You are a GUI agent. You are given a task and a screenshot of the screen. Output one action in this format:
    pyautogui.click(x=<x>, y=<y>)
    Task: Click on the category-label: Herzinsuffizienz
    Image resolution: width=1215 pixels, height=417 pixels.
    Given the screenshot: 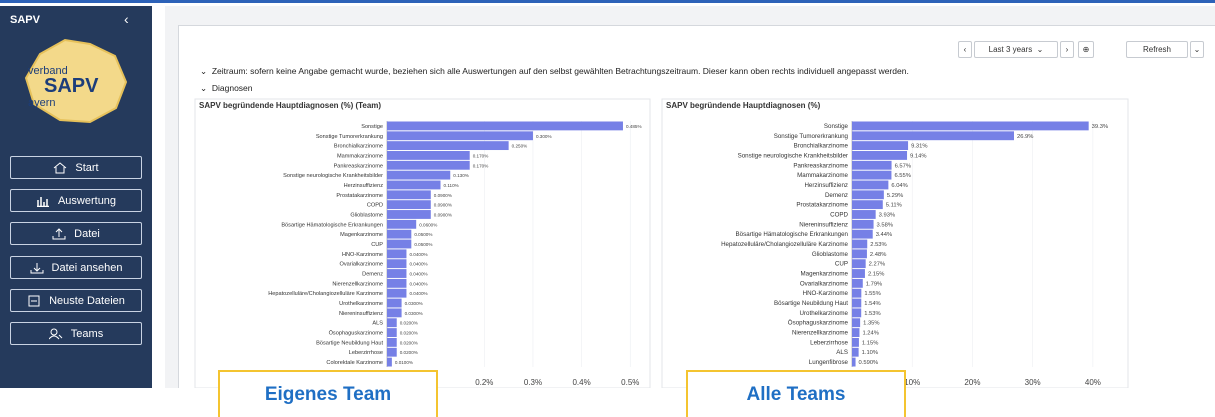 What is the action you would take?
    pyautogui.click(x=826, y=185)
    